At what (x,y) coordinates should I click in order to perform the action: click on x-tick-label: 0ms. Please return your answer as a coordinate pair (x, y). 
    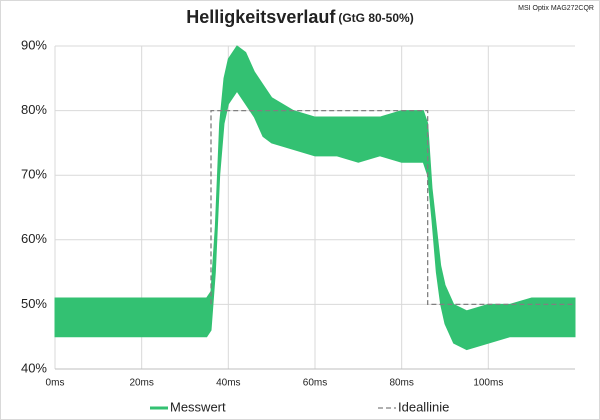
    Looking at the image, I should click on (55, 383).